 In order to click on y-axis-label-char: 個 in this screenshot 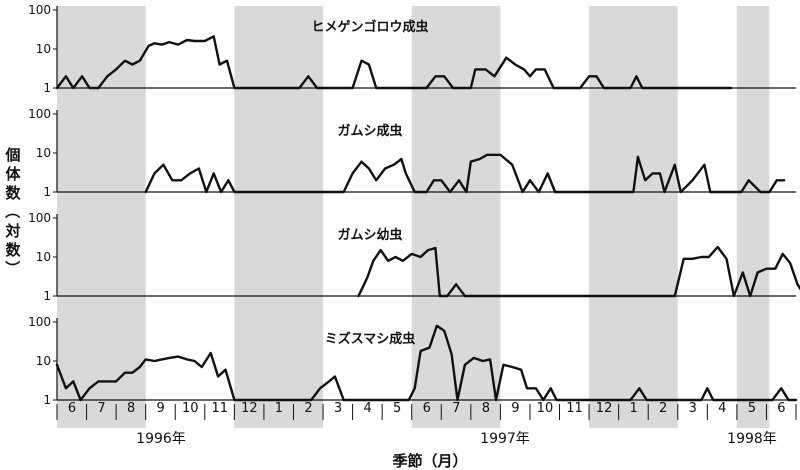, I will do `click(12, 155)`.